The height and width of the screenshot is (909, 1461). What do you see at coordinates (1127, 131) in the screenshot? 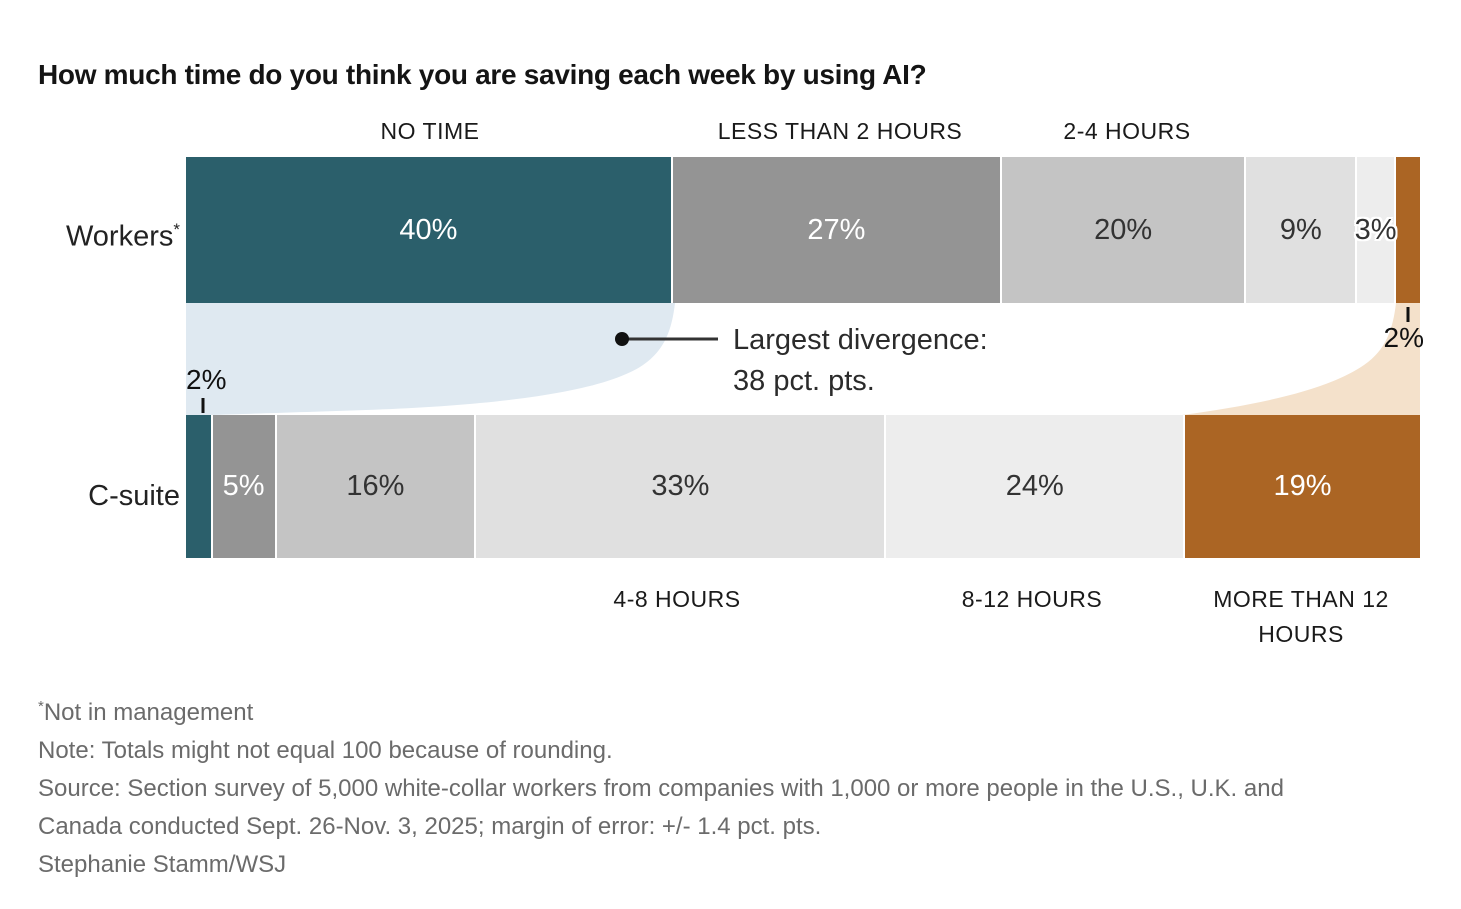
I see `category-label-2-4-hours: 2-4 HOURS` at bounding box center [1127, 131].